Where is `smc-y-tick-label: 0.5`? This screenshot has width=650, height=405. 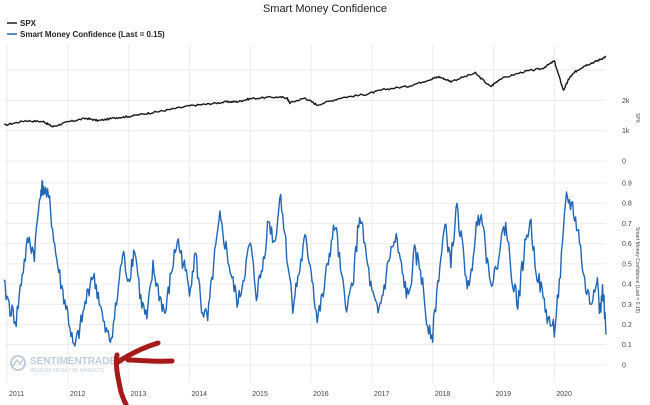 smc-y-tick-label: 0.5 is located at coordinates (627, 264).